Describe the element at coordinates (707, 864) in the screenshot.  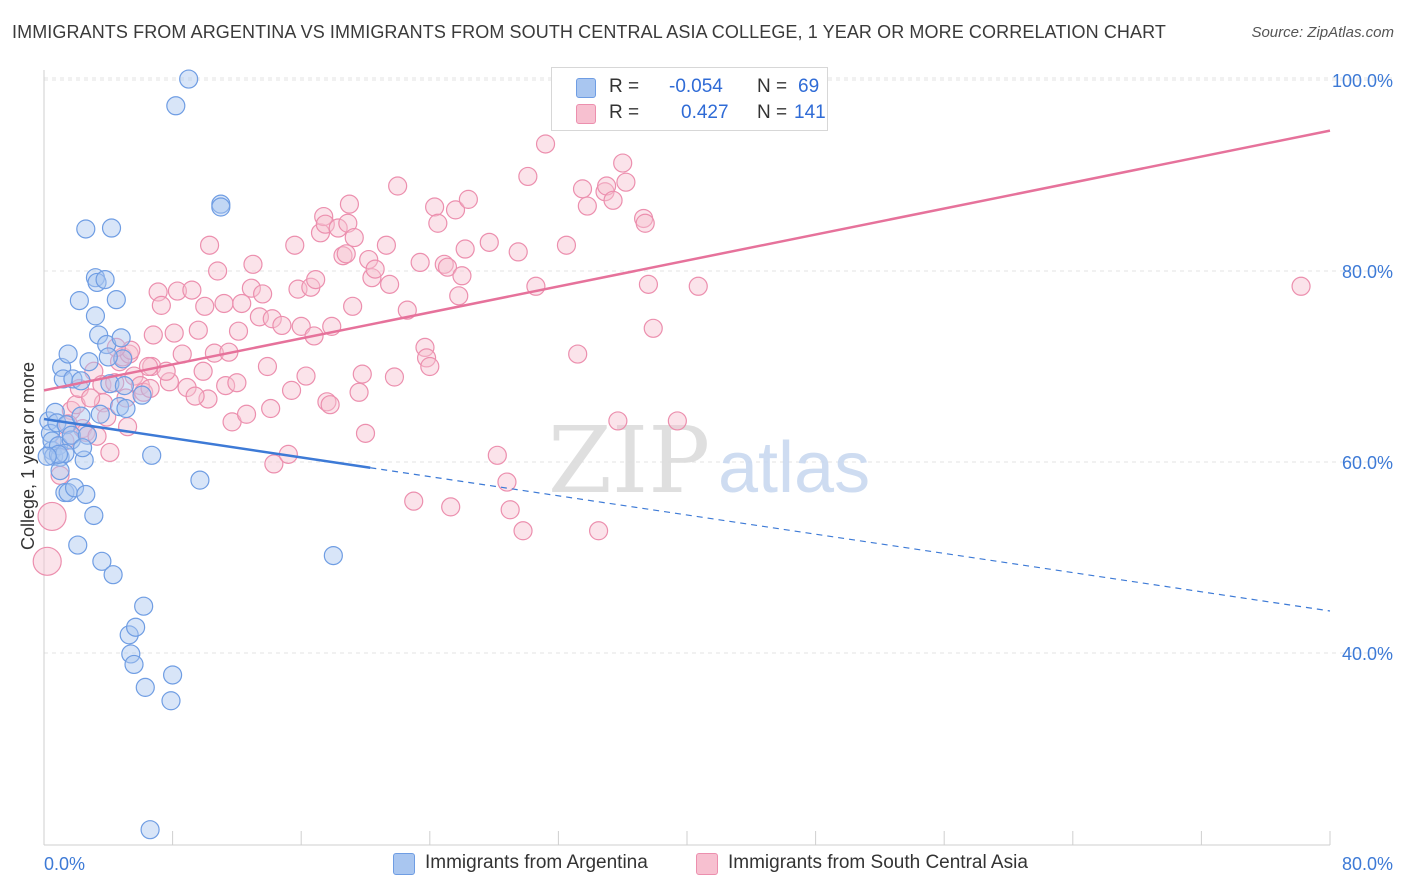
I see `legend-swatch-south-central-asia` at that location.